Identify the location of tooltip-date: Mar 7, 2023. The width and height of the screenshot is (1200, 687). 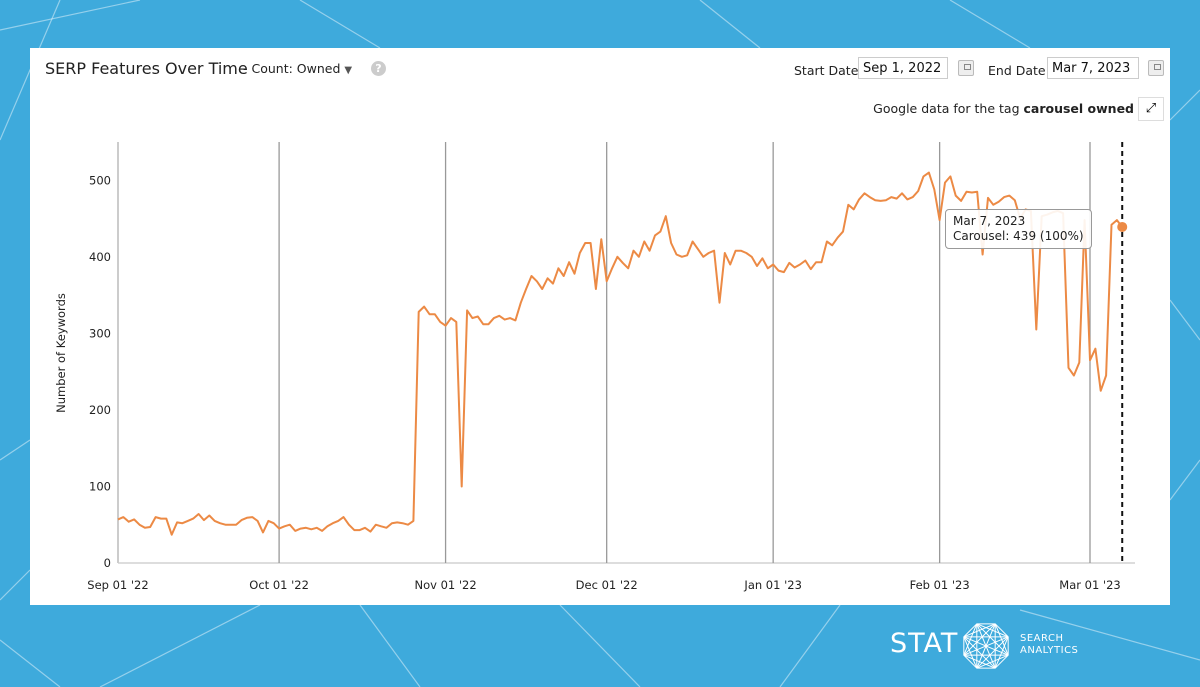
(989, 221).